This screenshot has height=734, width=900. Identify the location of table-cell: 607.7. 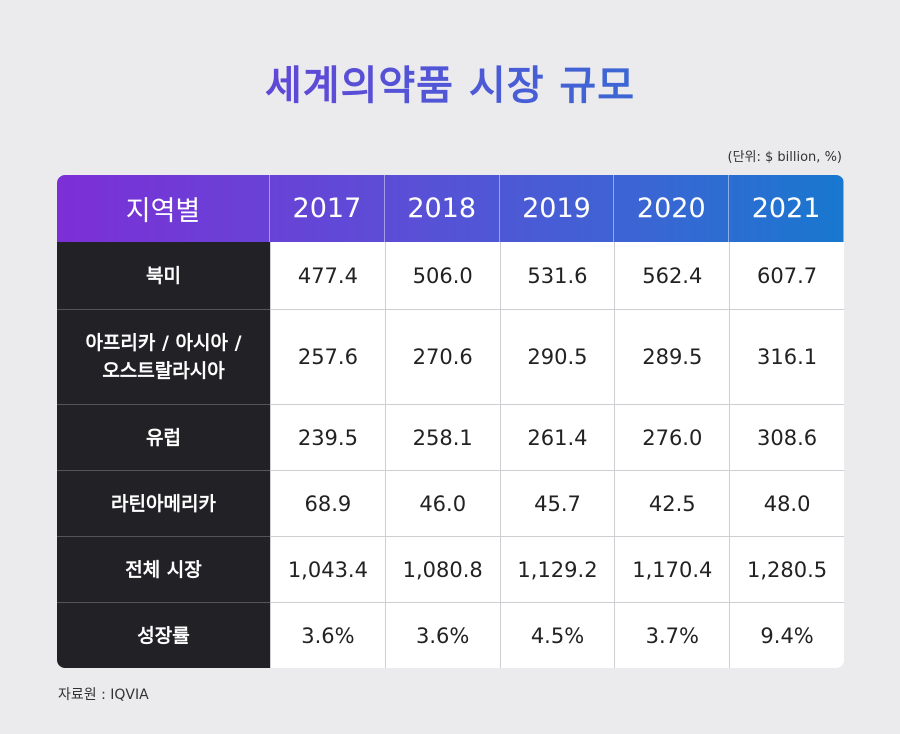
(786, 276).